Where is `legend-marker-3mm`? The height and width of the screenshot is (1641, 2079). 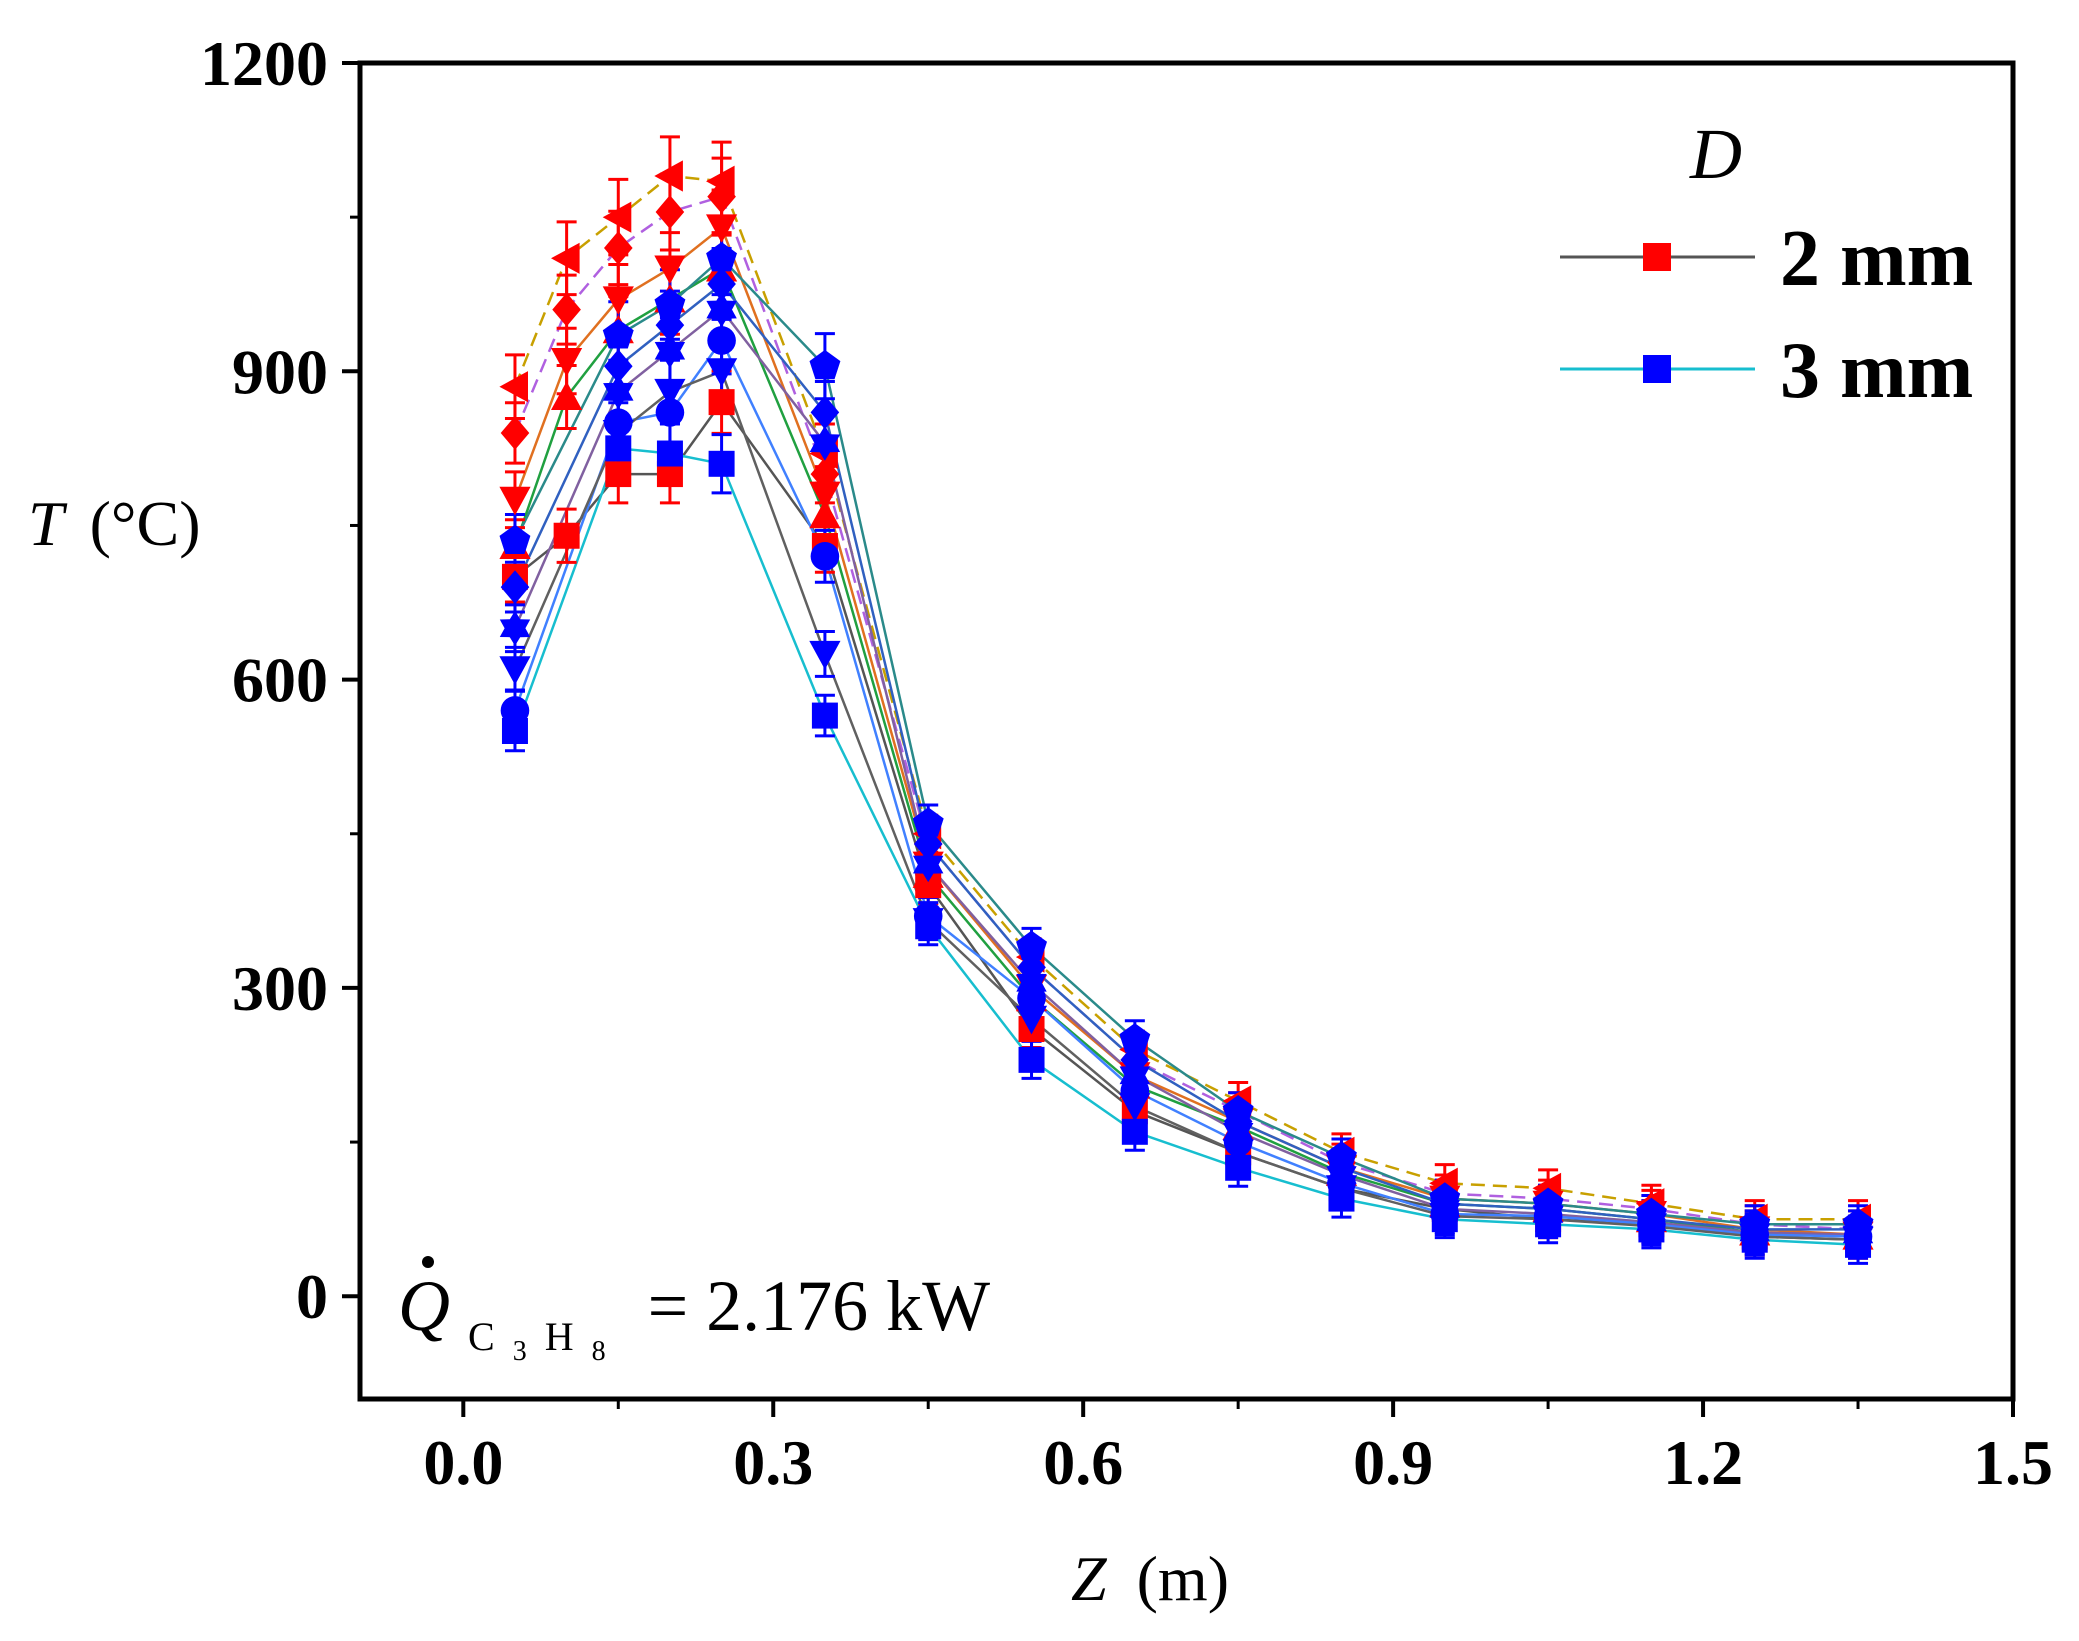 legend-marker-3mm is located at coordinates (1657, 369).